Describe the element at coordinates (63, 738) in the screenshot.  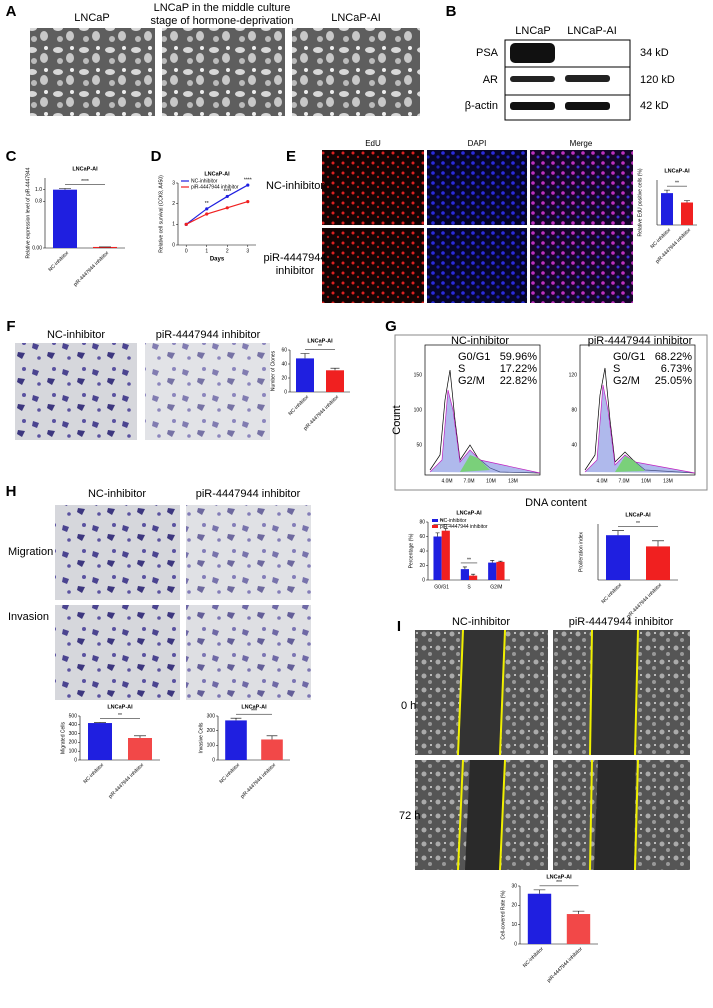
I see `y-axis-title: Migrated Cells` at that location.